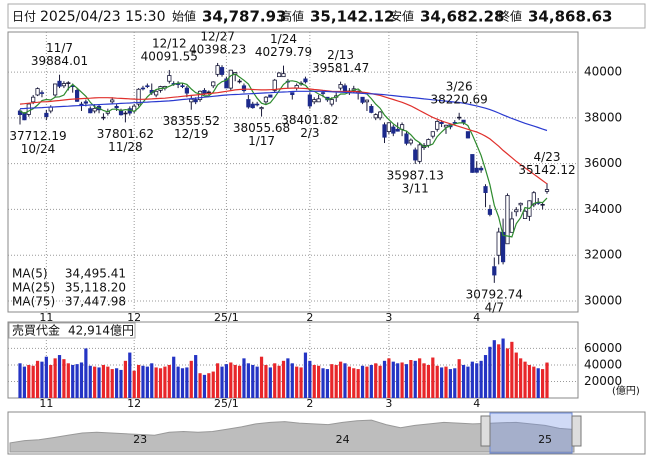 The width and height of the screenshot is (653, 470). I want to click on annotation-value: 37712.19, so click(37, 136).